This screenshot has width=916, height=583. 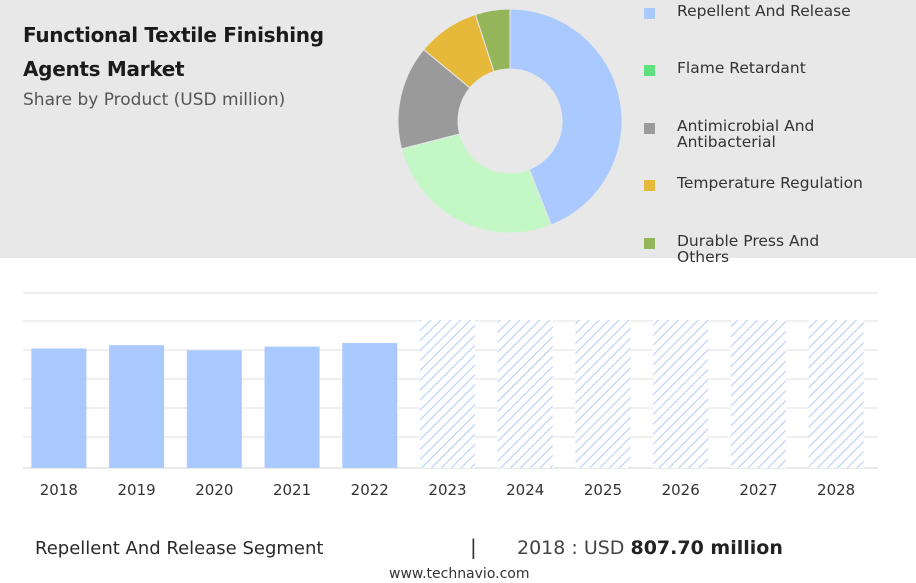 What do you see at coordinates (836, 490) in the screenshot?
I see `x-tick-label: 2028` at bounding box center [836, 490].